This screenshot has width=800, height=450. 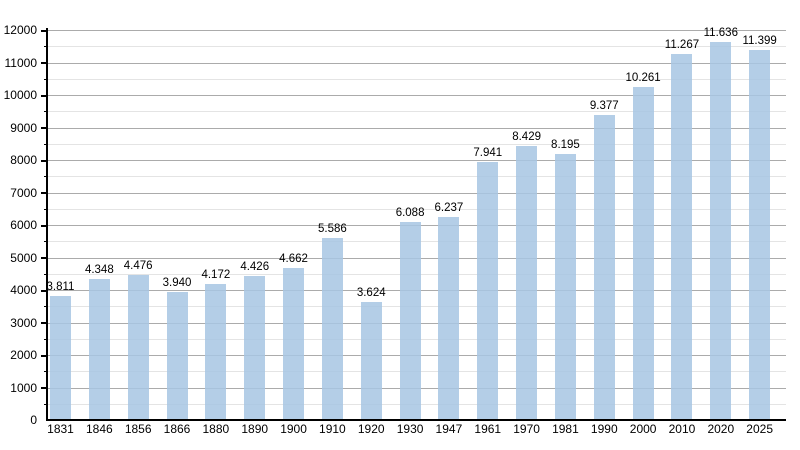 I want to click on x-axis-tick-label: 2010, so click(x=682, y=429).